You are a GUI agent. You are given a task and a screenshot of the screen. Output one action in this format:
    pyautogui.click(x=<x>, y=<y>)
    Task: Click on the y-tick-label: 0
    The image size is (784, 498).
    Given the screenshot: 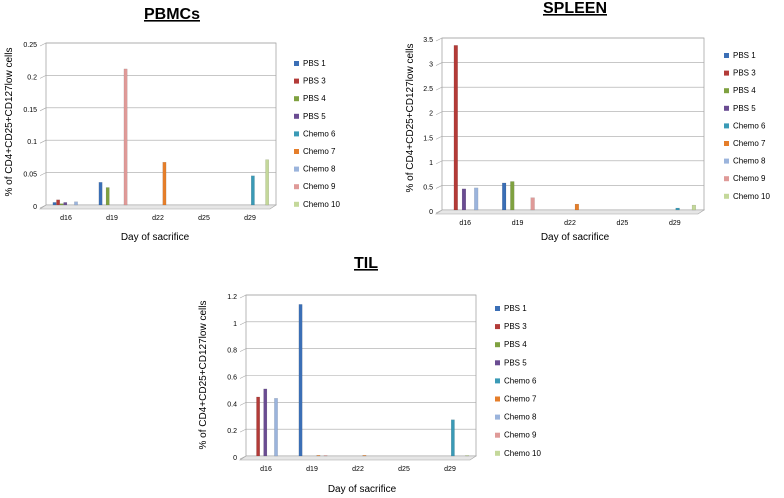 What is the action you would take?
    pyautogui.click(x=35, y=207)
    